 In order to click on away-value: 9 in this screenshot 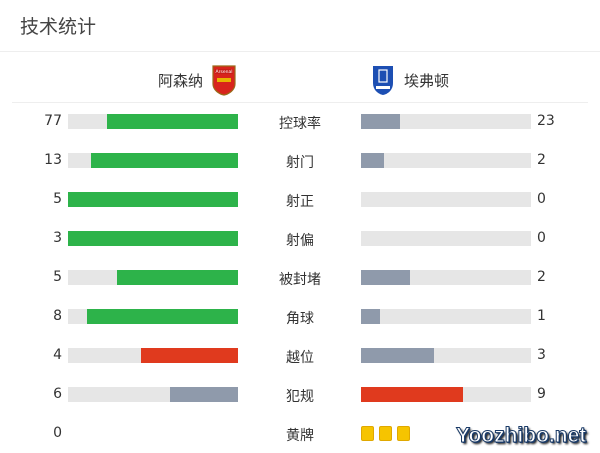, I will do `click(541, 394)`.